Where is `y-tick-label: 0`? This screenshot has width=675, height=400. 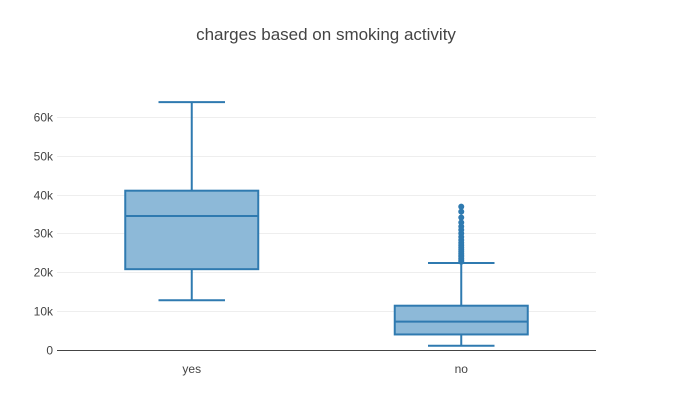
y-tick-label: 0 is located at coordinates (49, 351).